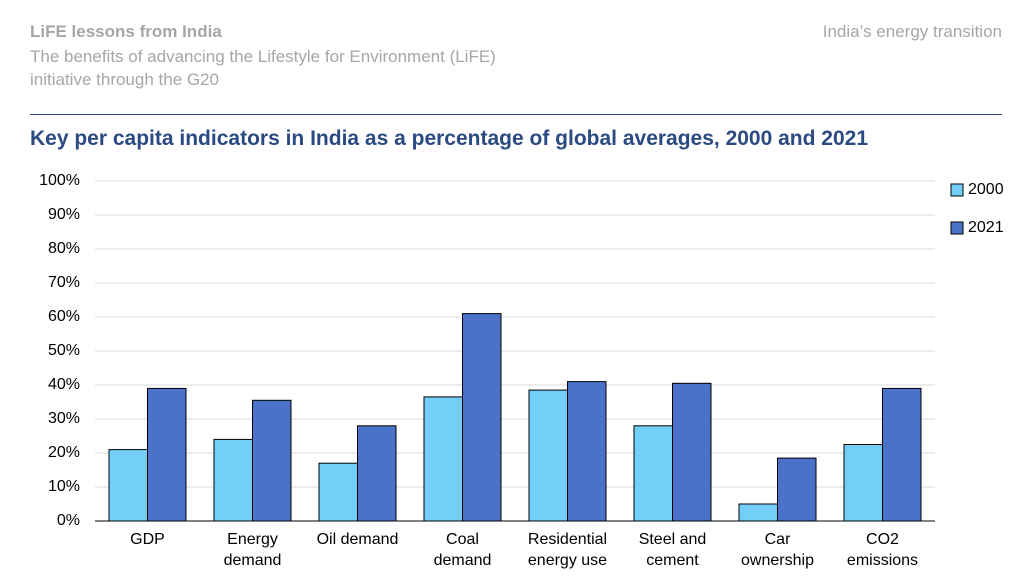  Describe the element at coordinates (59, 180) in the screenshot. I see `y-tick-label: 100%` at that location.